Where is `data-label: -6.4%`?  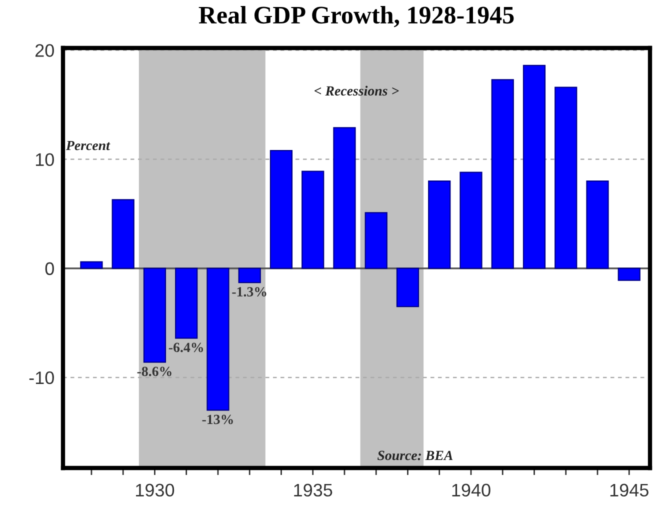 data-label: -6.4% is located at coordinates (185, 347).